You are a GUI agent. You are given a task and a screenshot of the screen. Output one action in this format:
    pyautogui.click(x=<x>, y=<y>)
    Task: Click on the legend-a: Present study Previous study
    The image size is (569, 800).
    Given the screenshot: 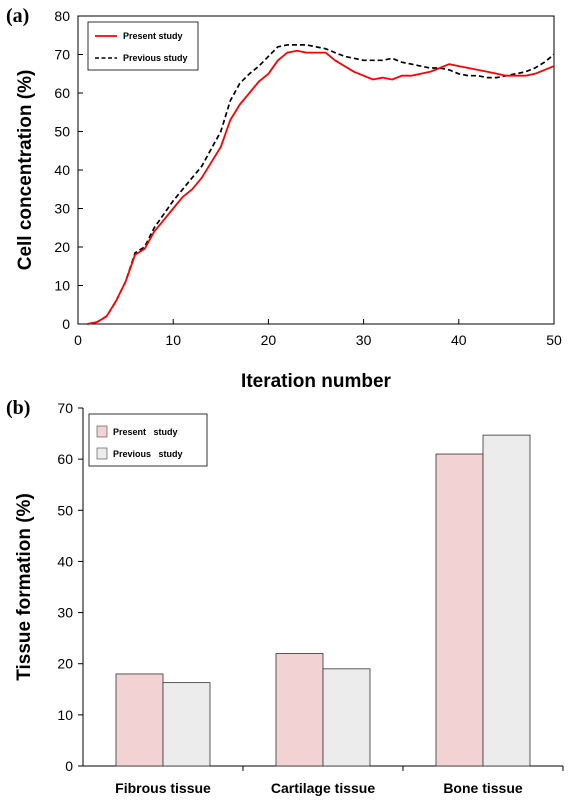 What is the action you would take?
    pyautogui.click(x=143, y=46)
    